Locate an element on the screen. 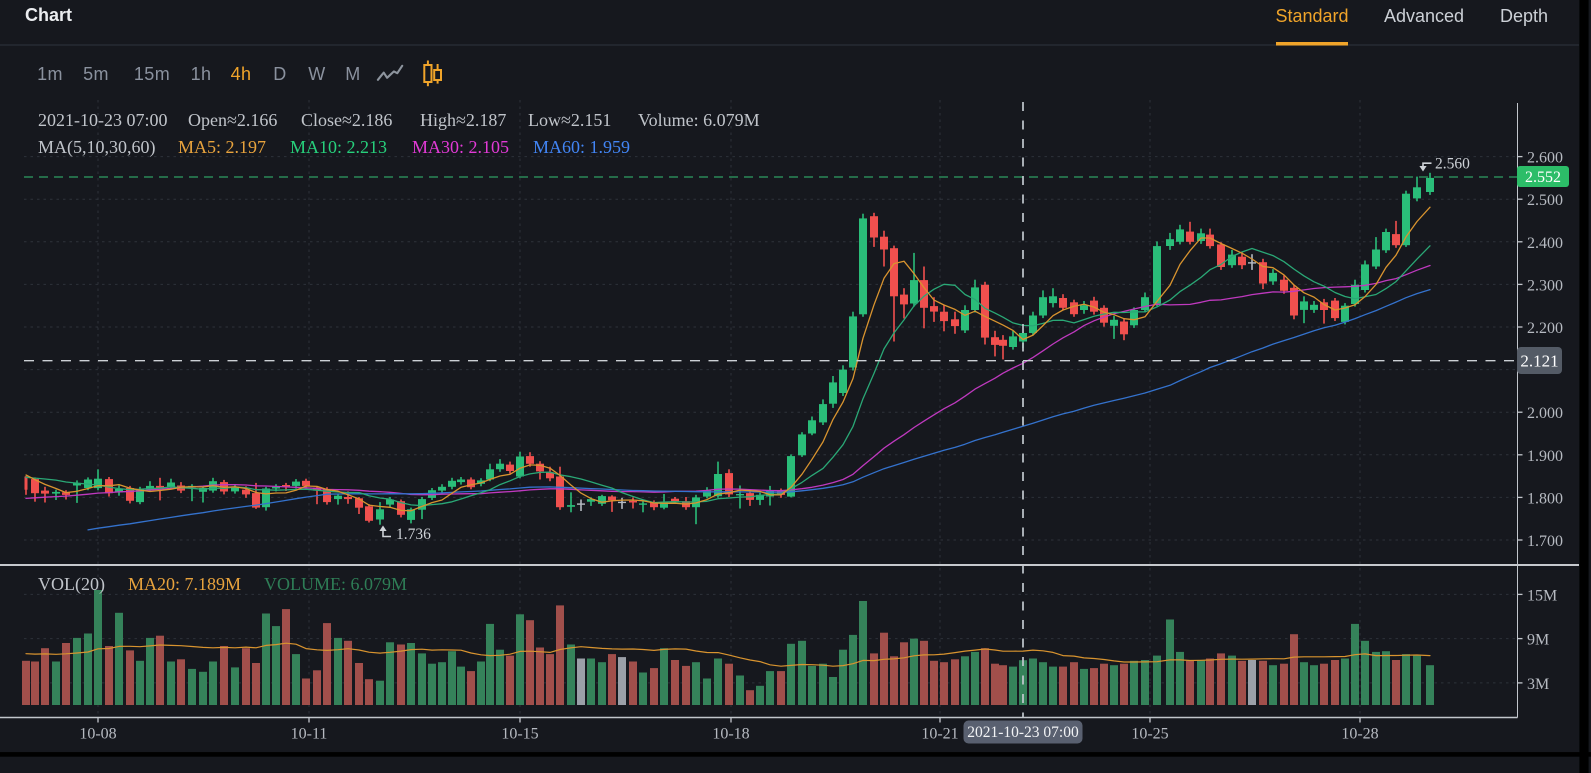 This screenshot has width=1591, height=773. svg-text: 2.560 is located at coordinates (1452, 164).